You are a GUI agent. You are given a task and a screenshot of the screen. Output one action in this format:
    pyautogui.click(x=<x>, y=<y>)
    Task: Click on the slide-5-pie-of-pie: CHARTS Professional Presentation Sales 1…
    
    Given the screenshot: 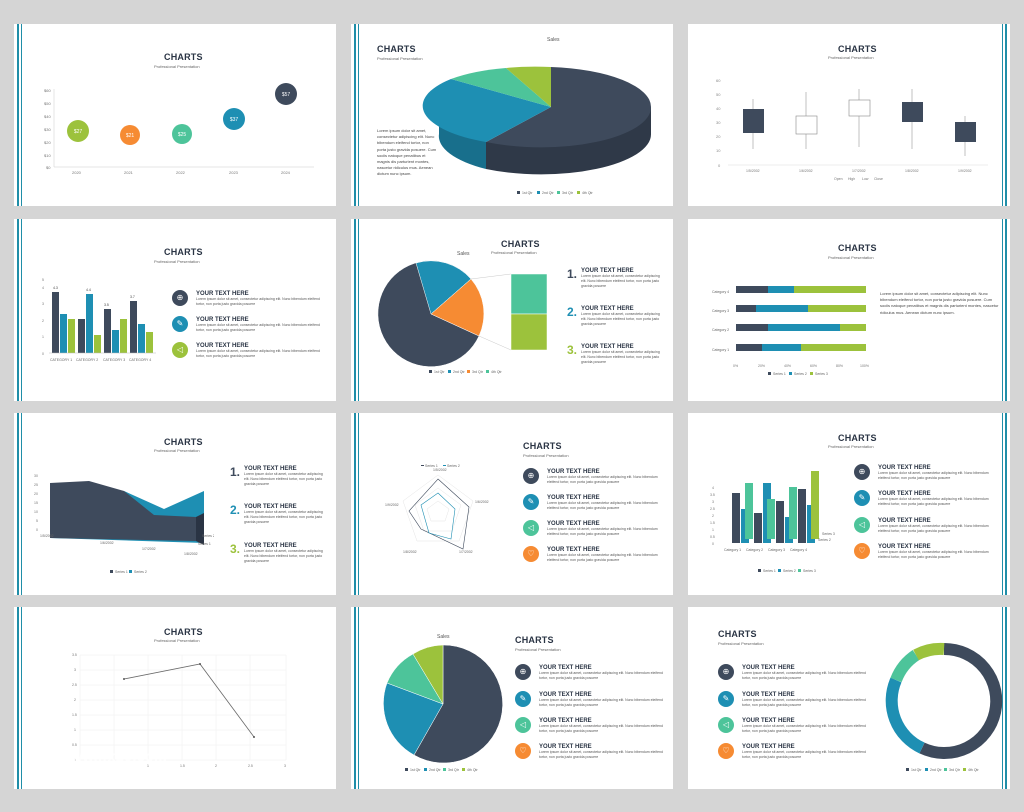 What is the action you would take?
    pyautogui.click(x=512, y=310)
    